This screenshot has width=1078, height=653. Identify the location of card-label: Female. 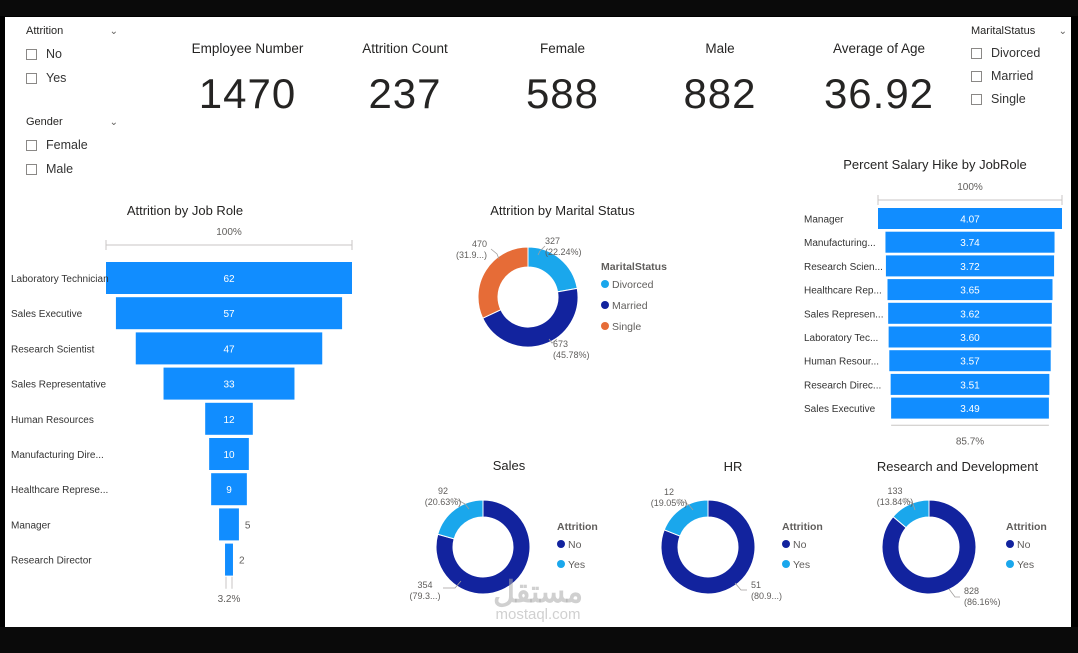
(562, 48).